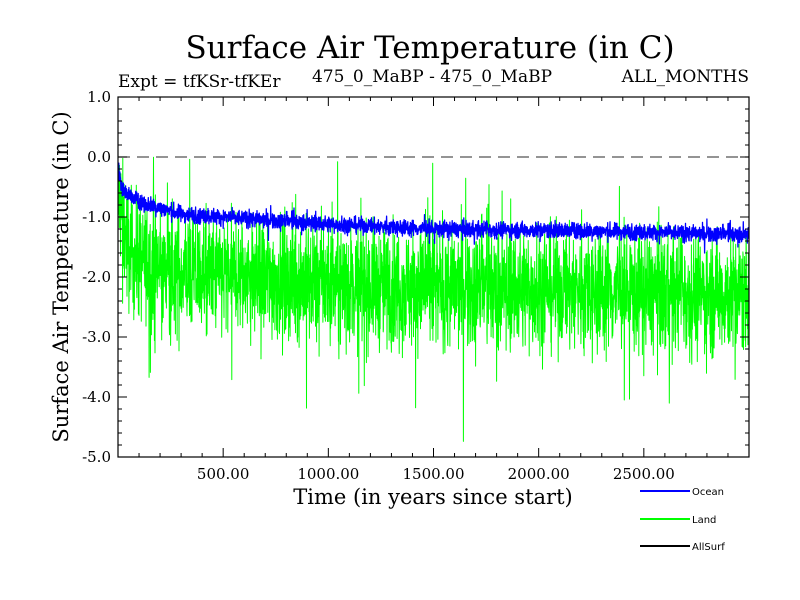 Image resolution: width=800 pixels, height=600 pixels. What do you see at coordinates (99, 157) in the screenshot?
I see `y-tick-label: 0.0` at bounding box center [99, 157].